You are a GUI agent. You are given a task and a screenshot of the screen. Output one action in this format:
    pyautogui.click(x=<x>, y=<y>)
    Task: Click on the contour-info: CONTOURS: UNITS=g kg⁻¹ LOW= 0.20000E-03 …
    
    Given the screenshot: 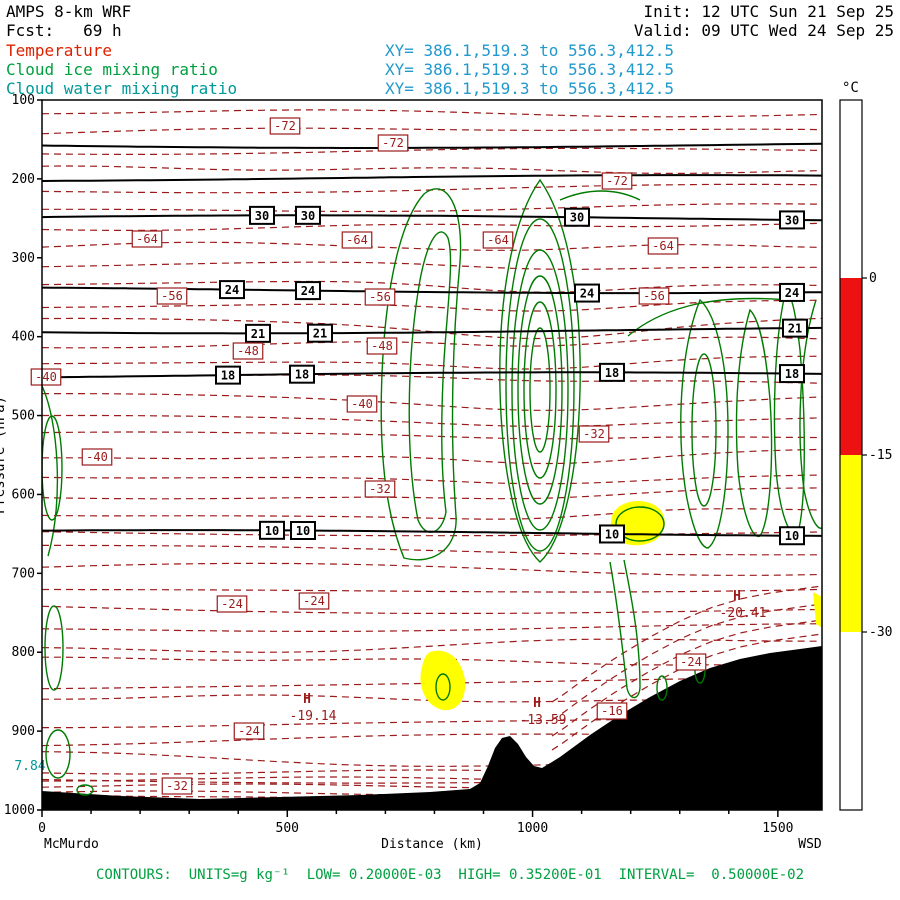 What is the action you would take?
    pyautogui.click(x=449, y=875)
    